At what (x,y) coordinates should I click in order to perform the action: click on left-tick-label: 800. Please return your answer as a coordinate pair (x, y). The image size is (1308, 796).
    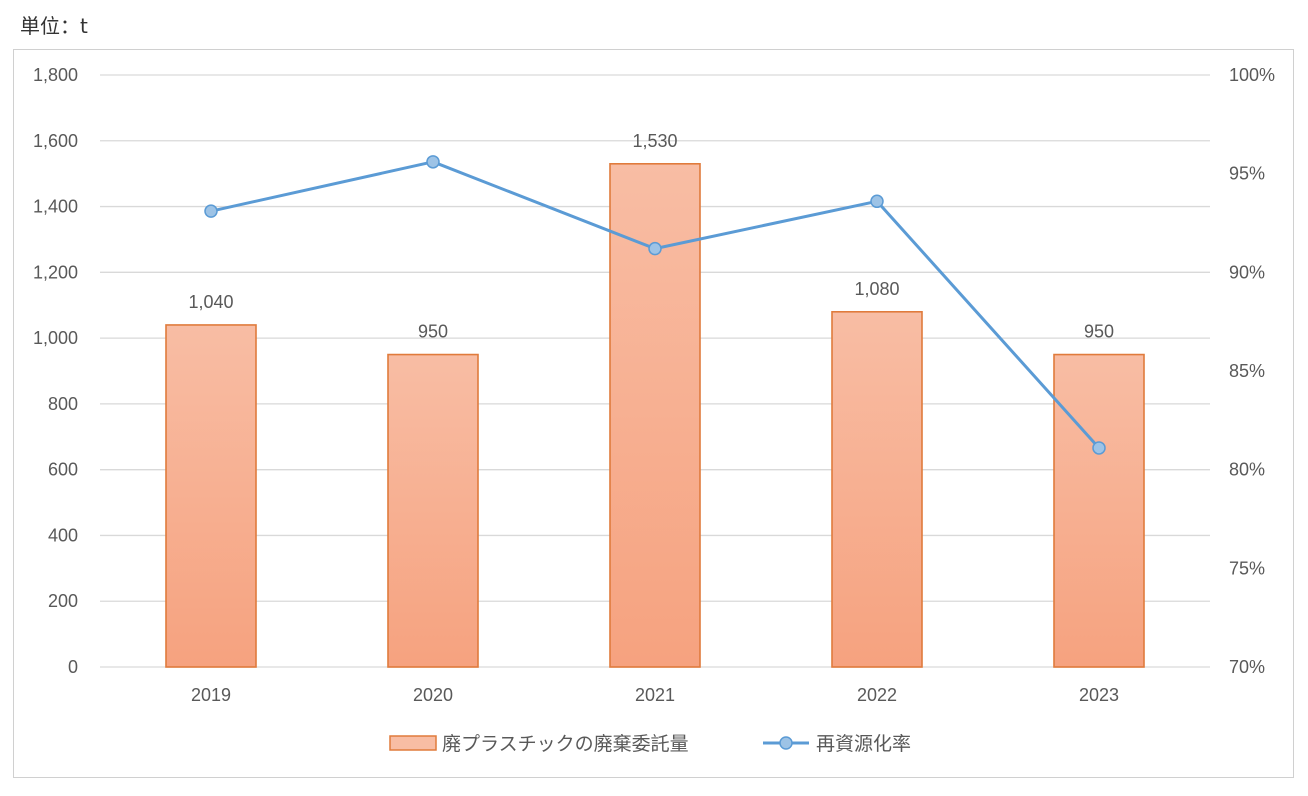
    Looking at the image, I should click on (63, 404).